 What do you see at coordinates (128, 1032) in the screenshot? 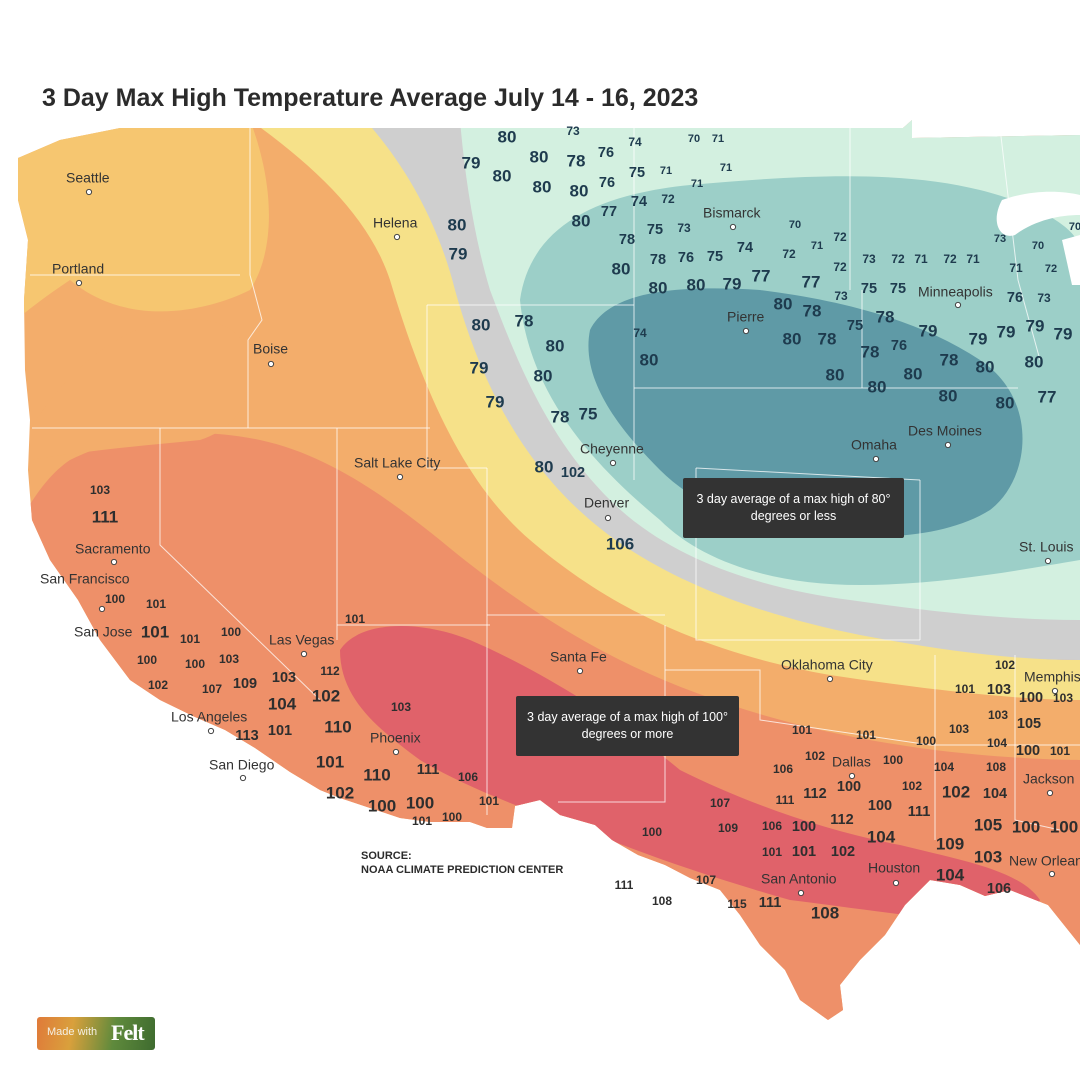
I see `felt-logo: Felt` at bounding box center [128, 1032].